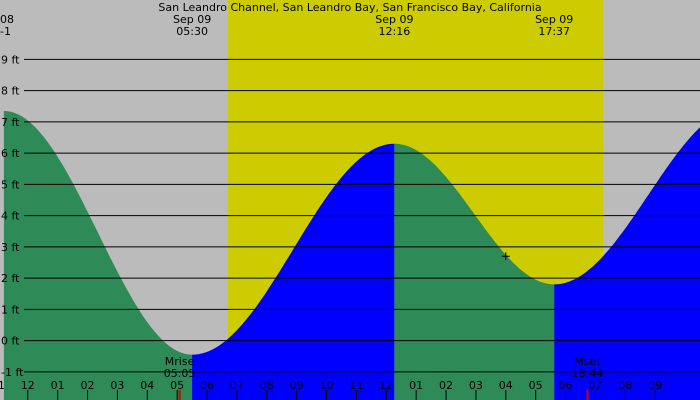 Image resolution: width=700 pixels, height=400 pixels. I want to click on moon-event-name: Mrise, so click(180, 361).